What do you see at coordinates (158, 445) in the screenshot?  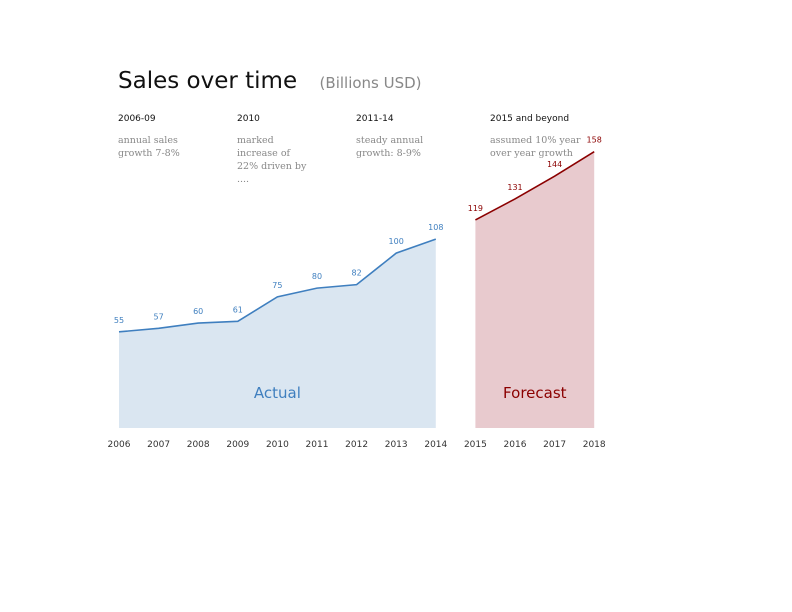 I see `x-tick-label: 2007` at bounding box center [158, 445].